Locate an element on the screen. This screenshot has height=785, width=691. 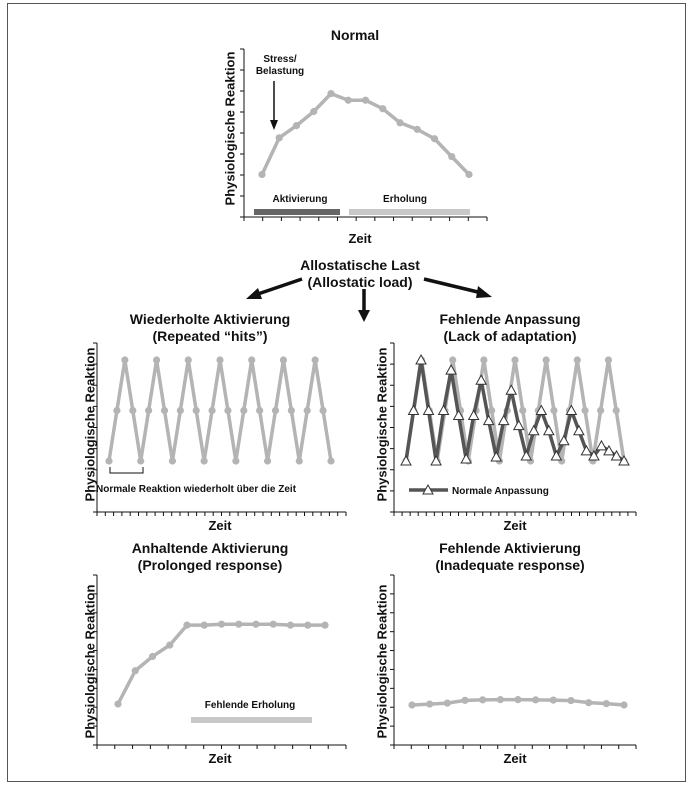
stress-arrow-head is located at coordinates (274, 125).